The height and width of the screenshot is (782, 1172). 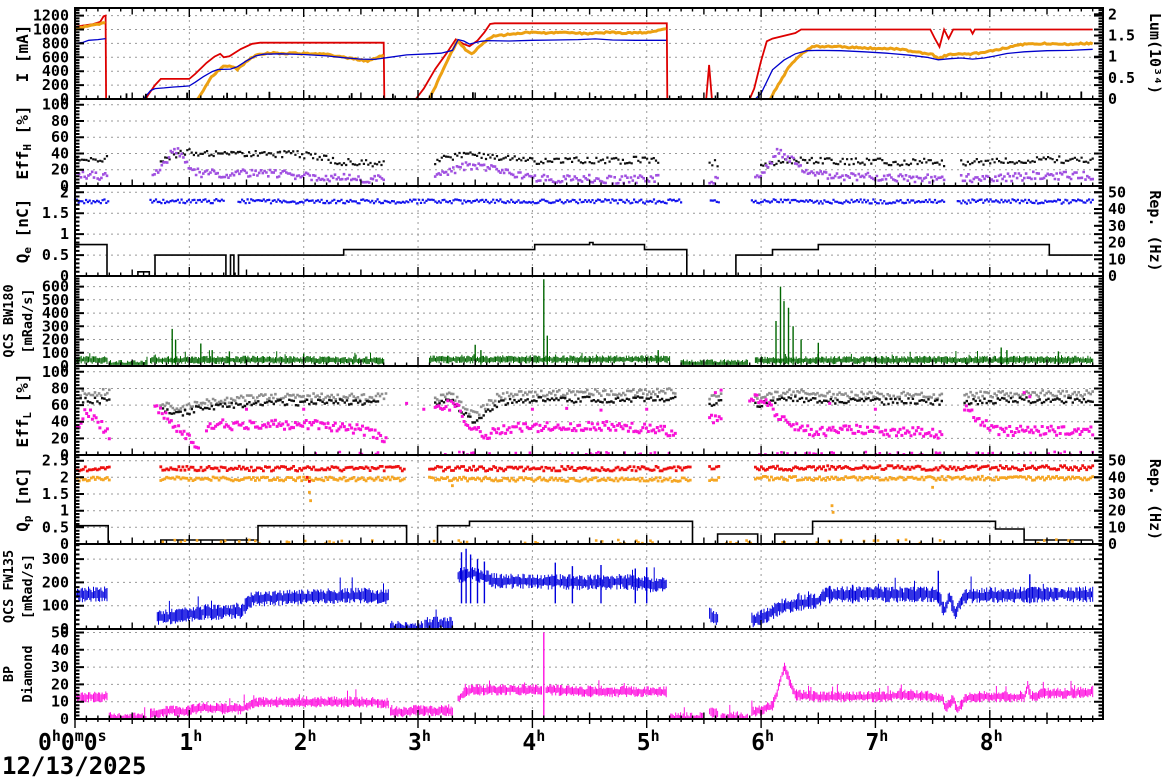 I want to click on y-tick-label: 500, so click(x=55, y=300).